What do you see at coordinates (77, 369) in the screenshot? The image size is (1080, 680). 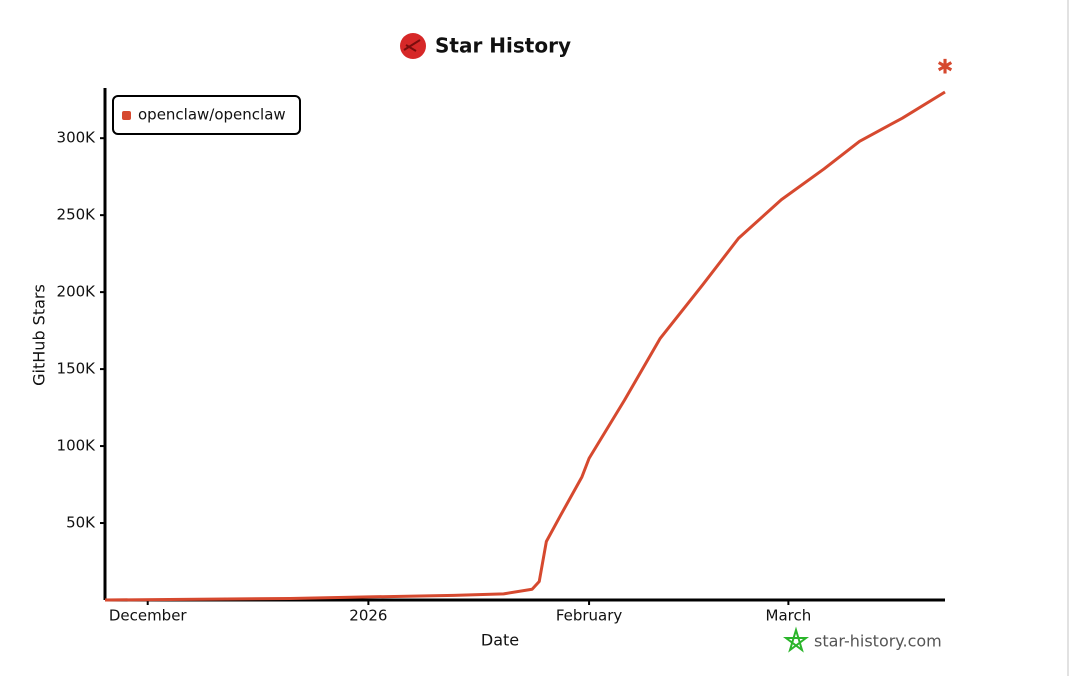 I see `y-tick-label: 150K` at bounding box center [77, 369].